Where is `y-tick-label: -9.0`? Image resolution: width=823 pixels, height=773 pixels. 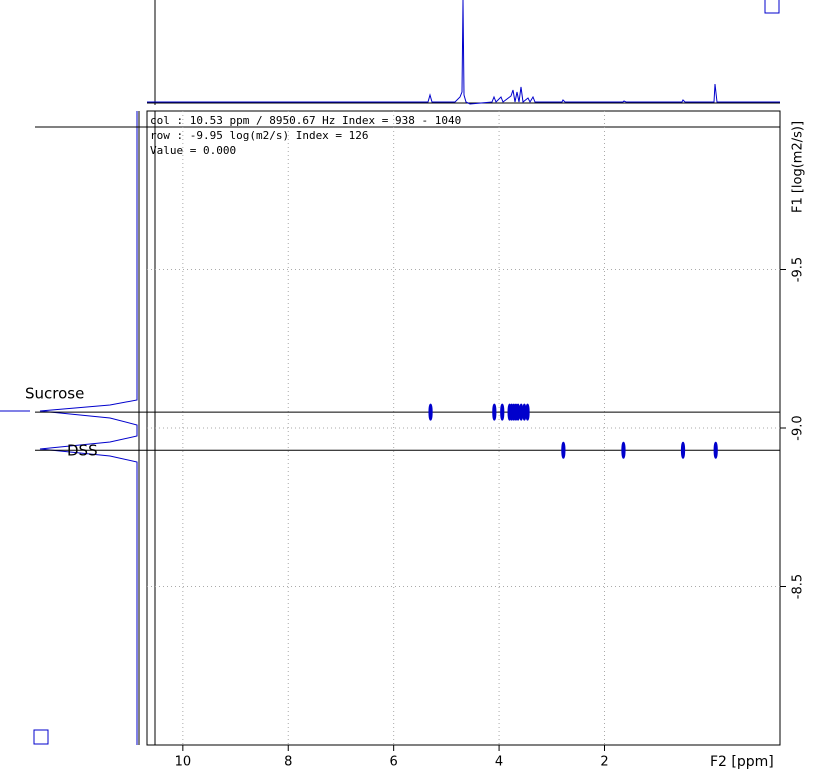
y-tick-label: -9.0 is located at coordinates (798, 427).